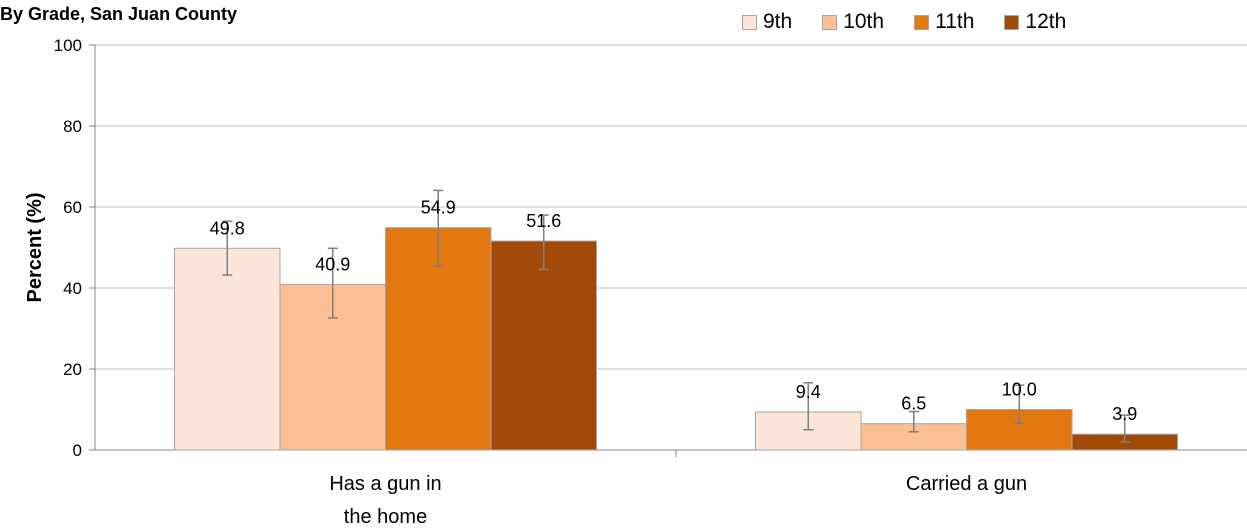  I want to click on y-axis-title: Percent (%), so click(35, 247).